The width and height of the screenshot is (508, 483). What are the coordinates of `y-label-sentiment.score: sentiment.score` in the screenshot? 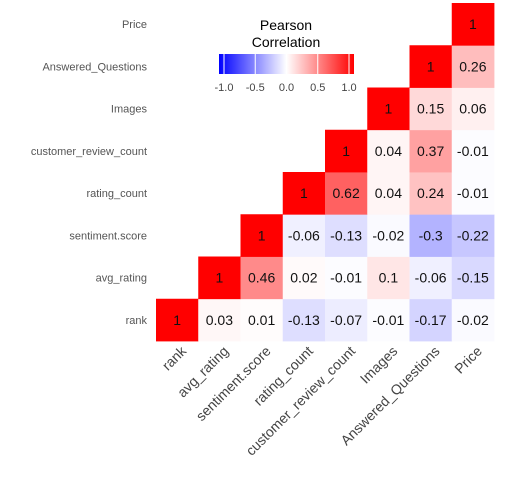 It's located at (108, 236).